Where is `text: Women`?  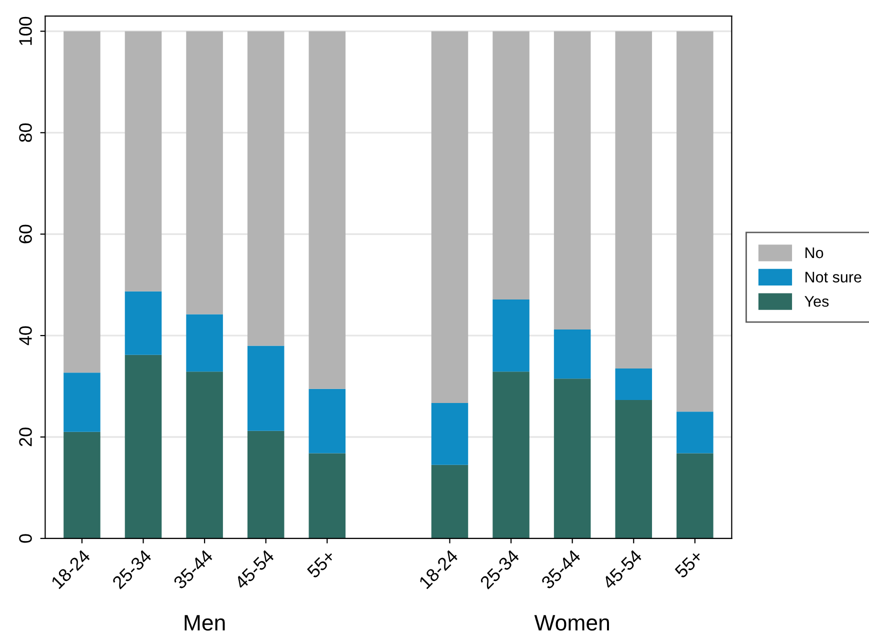 text: Women is located at coordinates (571, 623).